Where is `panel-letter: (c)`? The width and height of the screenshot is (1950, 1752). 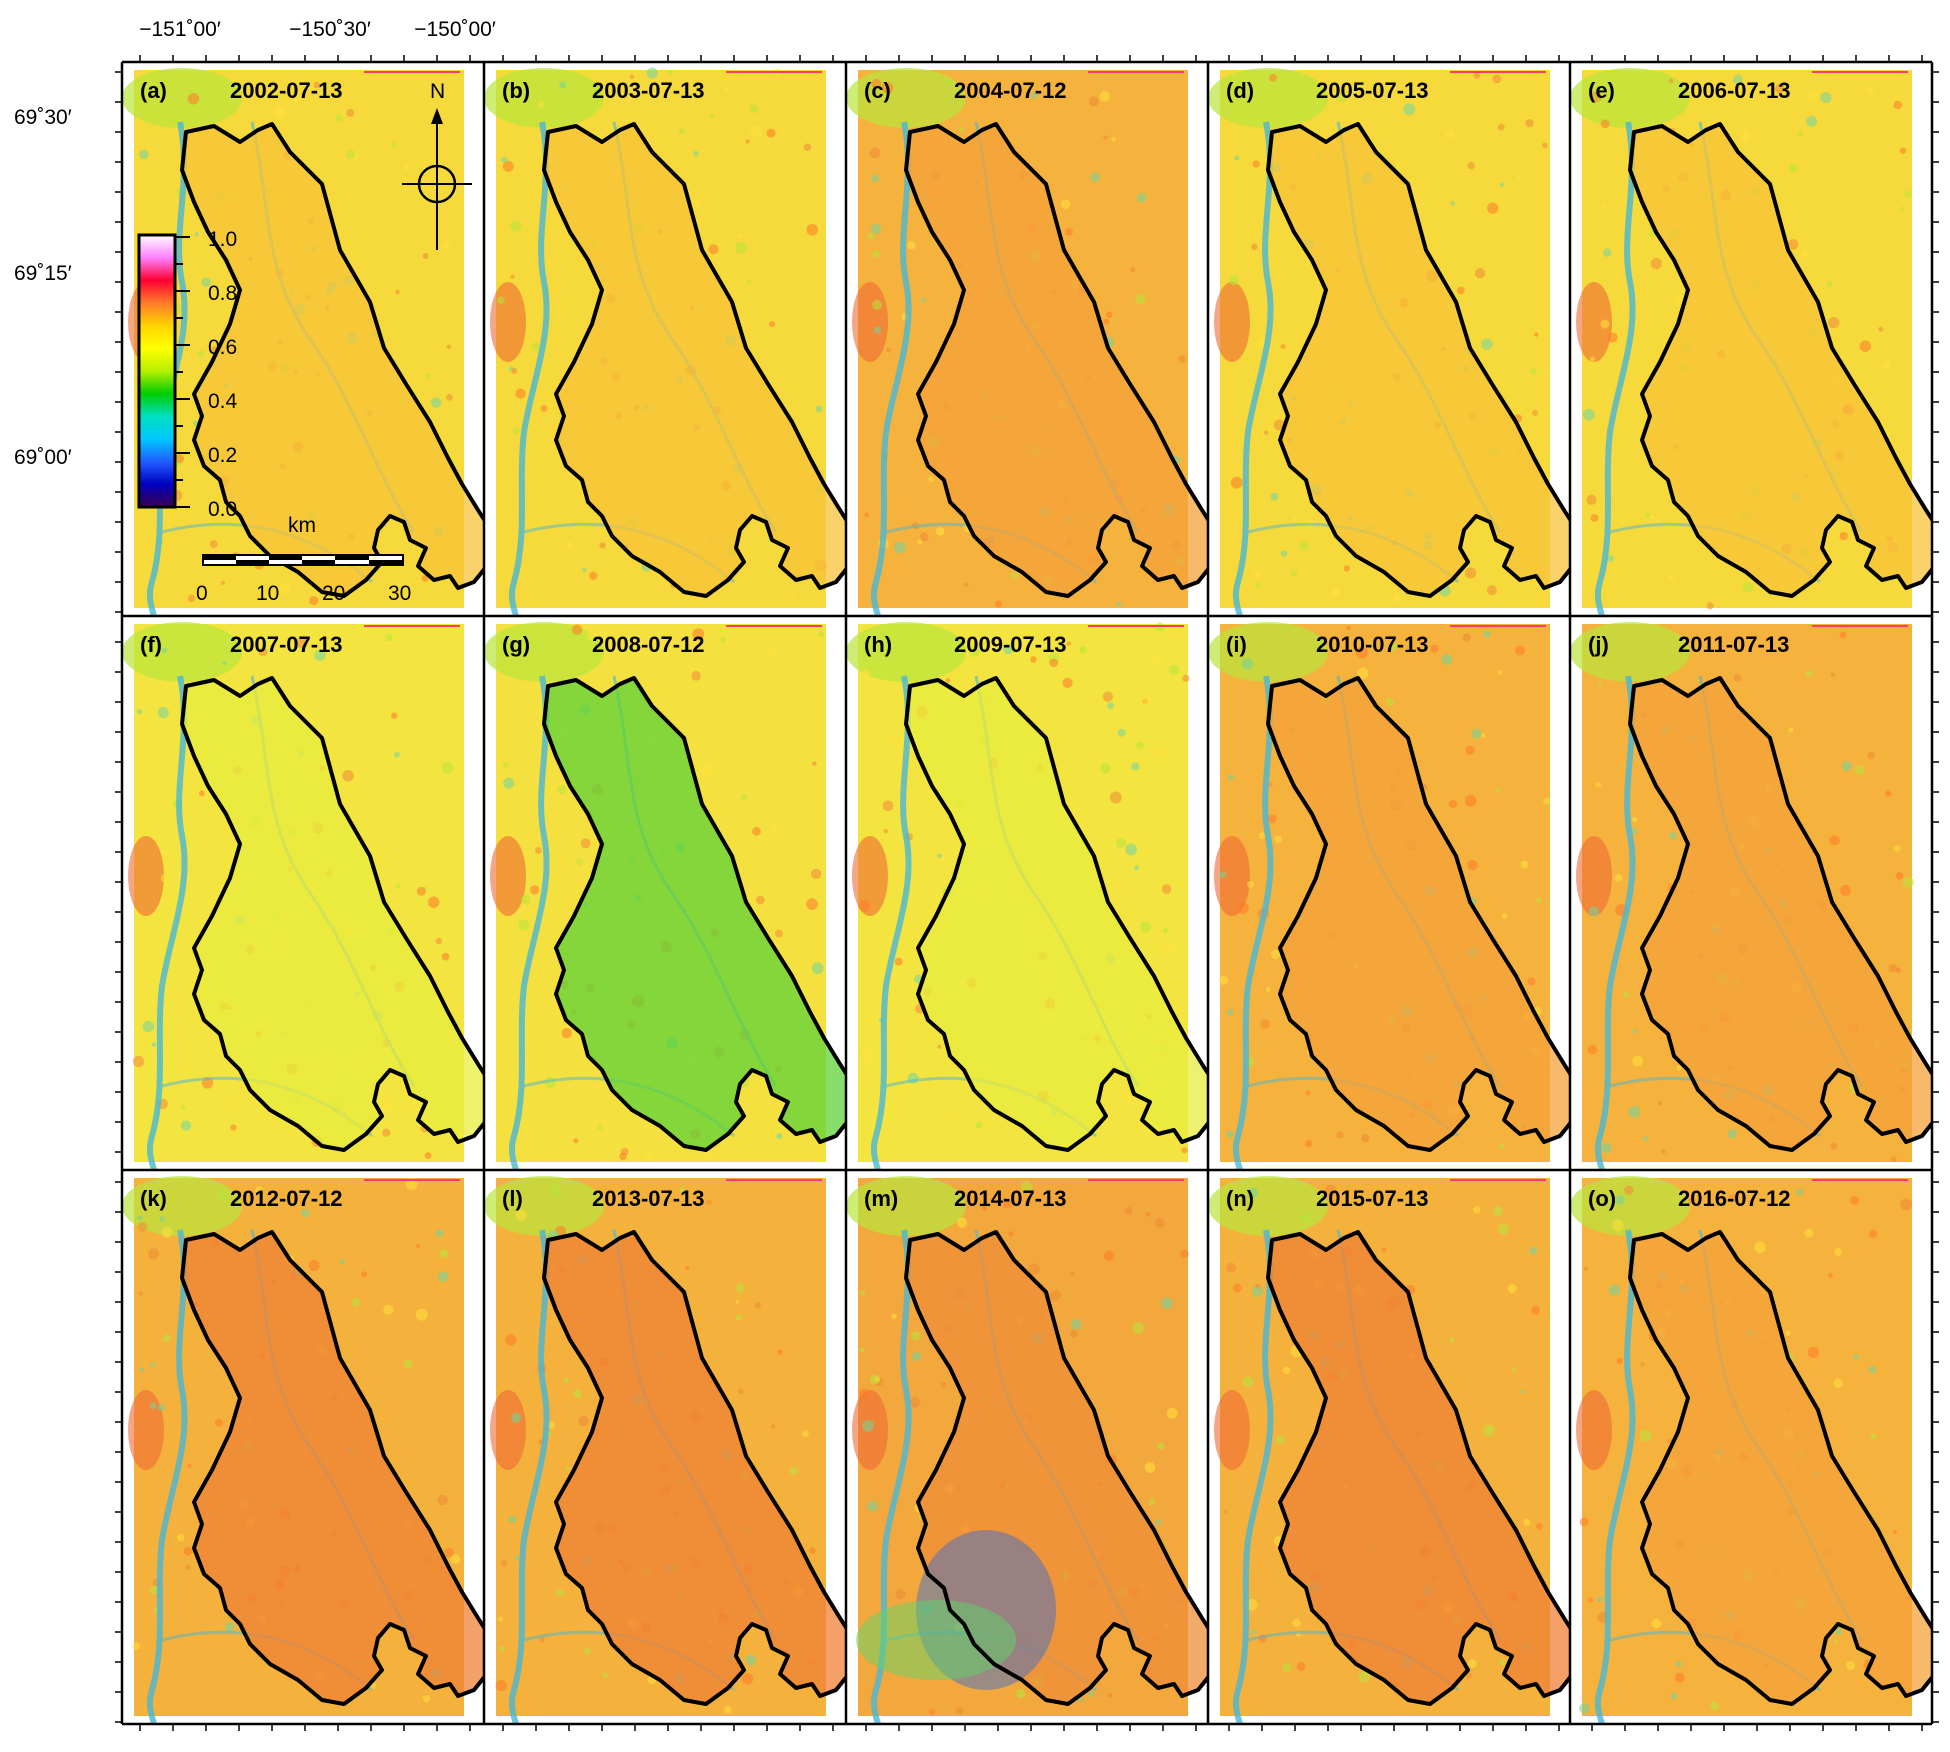
panel-letter: (c) is located at coordinates (877, 90).